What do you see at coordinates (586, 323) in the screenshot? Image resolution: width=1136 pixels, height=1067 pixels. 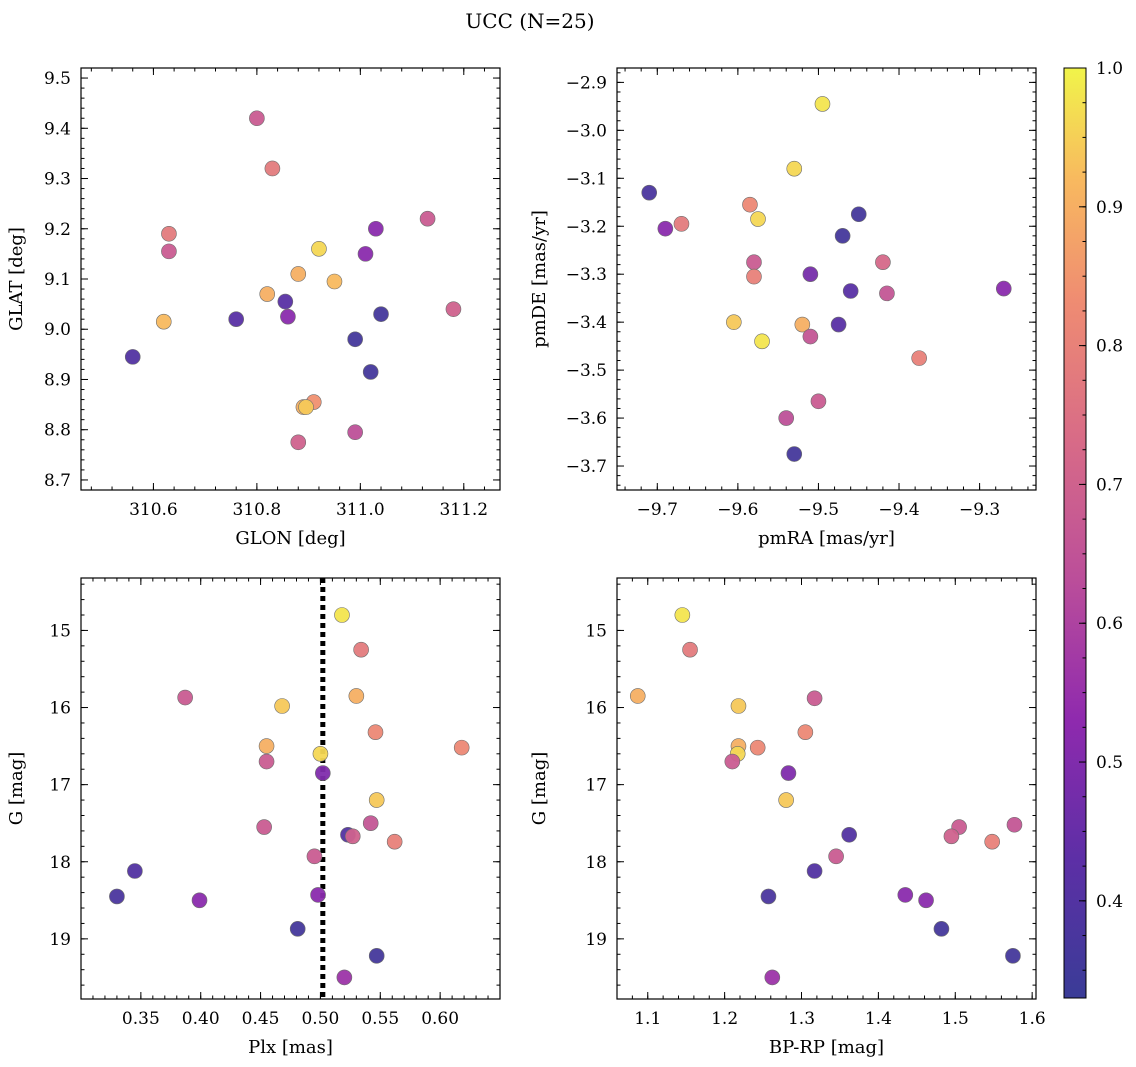 I see `y-tick-label: −3.4` at bounding box center [586, 323].